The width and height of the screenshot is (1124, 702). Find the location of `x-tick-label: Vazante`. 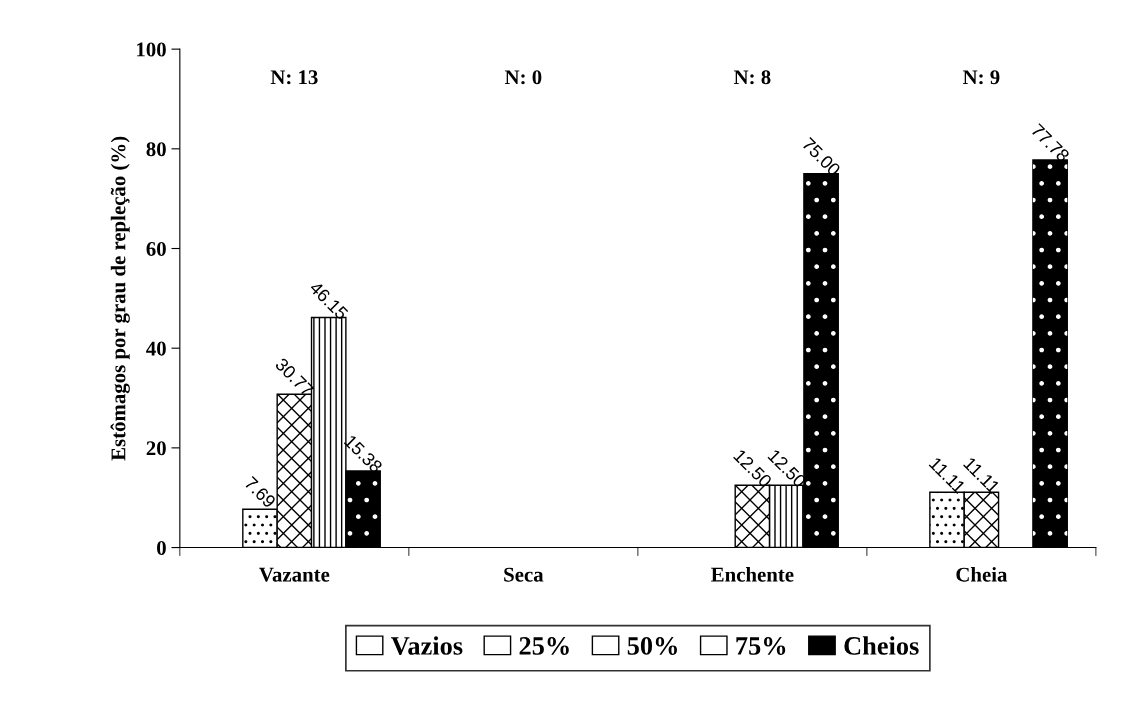

x-tick-label: Vazante is located at coordinates (294, 574).